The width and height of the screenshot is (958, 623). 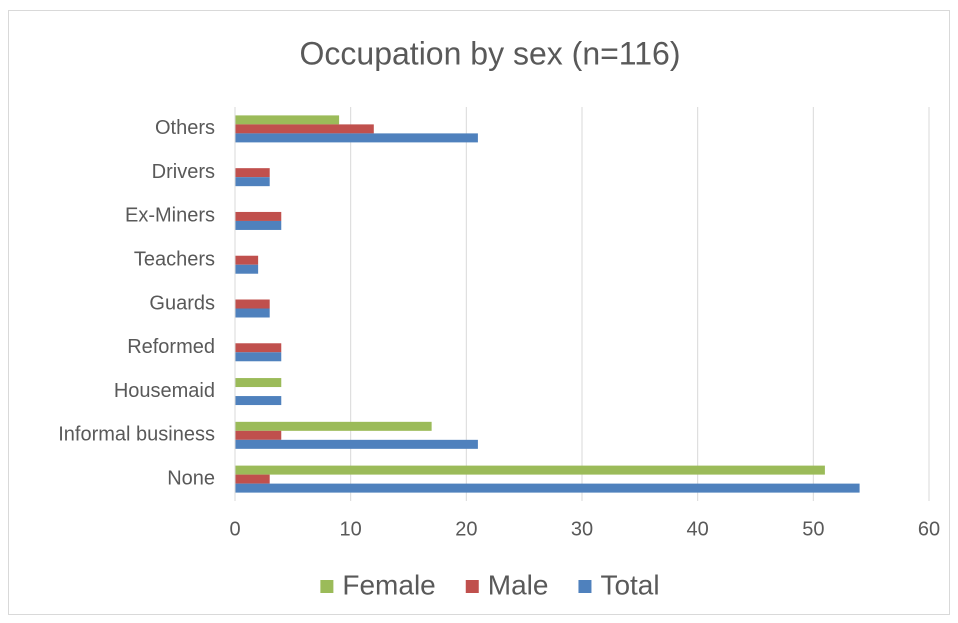 I want to click on x-tick-label: 50, so click(x=813, y=529).